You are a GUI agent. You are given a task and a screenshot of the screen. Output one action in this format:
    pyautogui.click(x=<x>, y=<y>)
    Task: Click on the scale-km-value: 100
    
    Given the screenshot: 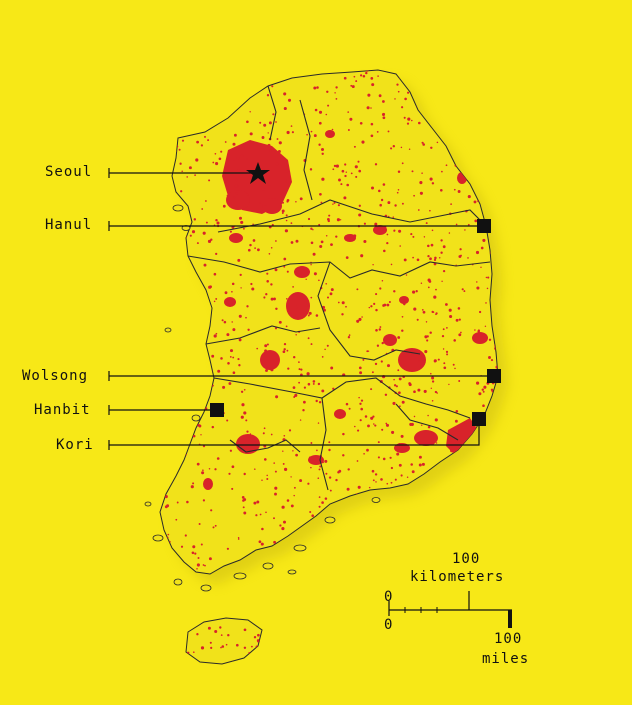 What is the action you would take?
    pyautogui.click(x=466, y=559)
    